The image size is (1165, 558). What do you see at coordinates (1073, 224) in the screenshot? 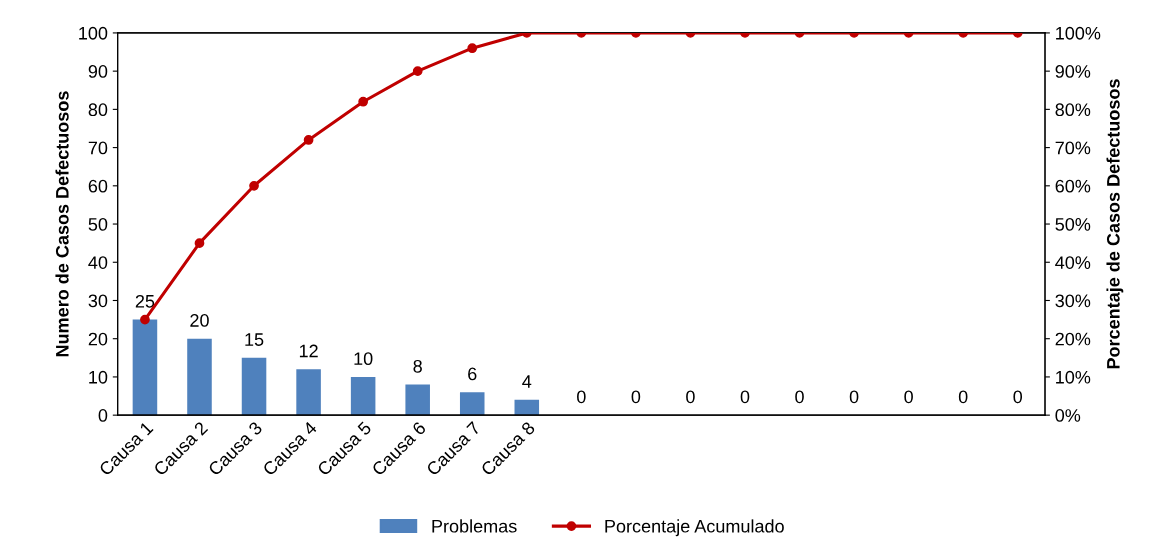
I see `y2-tick-label: 50%` at bounding box center [1073, 224].